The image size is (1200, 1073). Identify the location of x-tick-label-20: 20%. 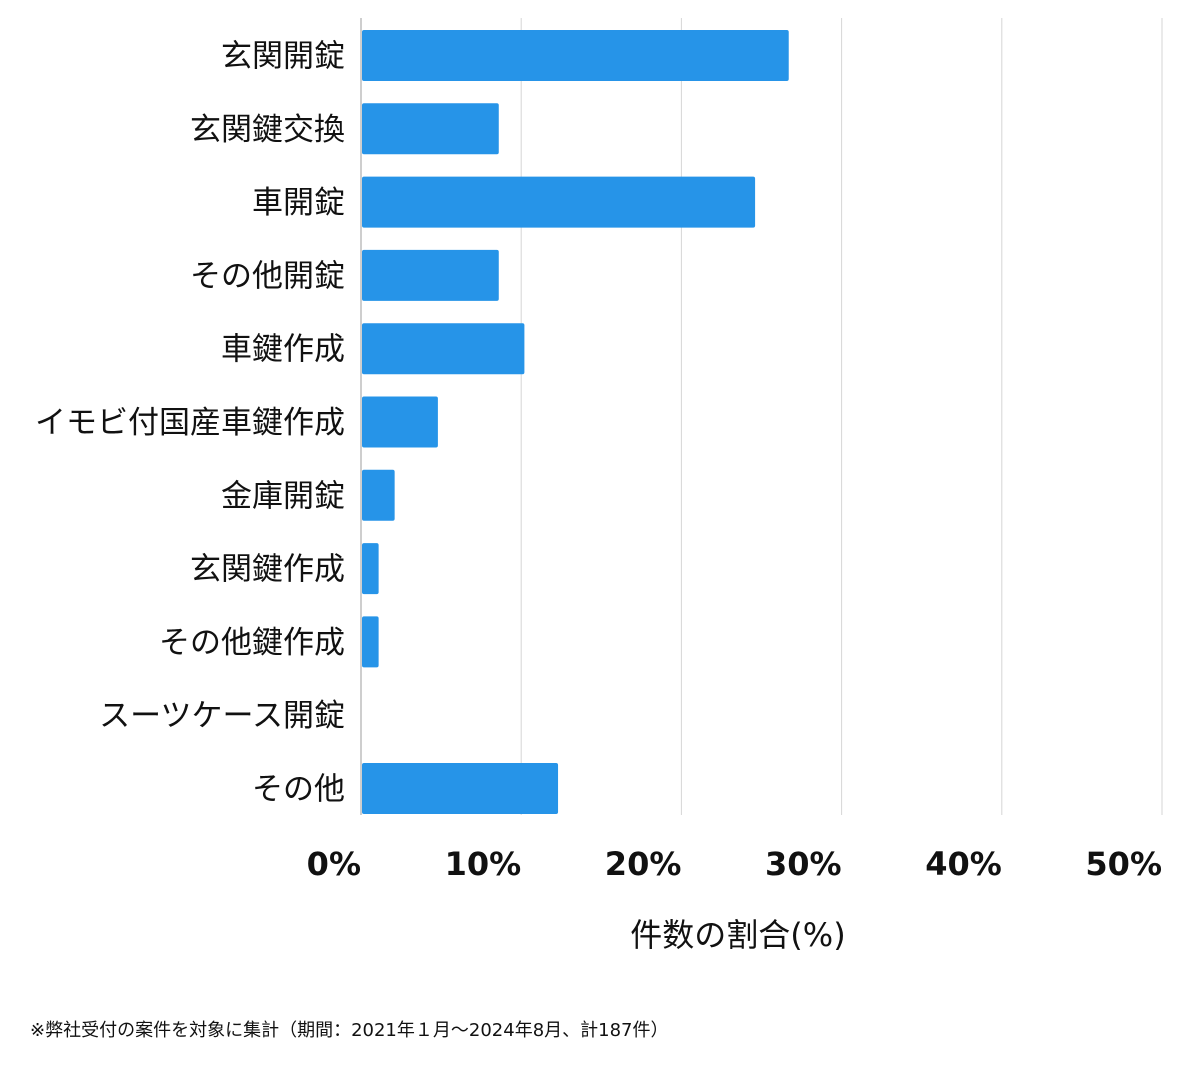
(643, 864).